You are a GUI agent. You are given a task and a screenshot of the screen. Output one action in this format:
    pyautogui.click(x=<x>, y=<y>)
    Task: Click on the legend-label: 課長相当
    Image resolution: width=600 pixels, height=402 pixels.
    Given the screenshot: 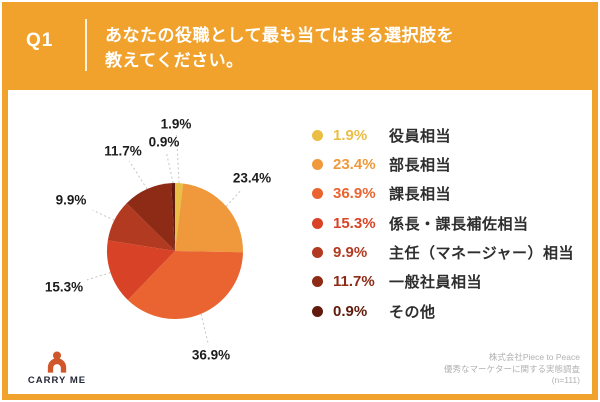 What is the action you would take?
    pyautogui.click(x=420, y=195)
    